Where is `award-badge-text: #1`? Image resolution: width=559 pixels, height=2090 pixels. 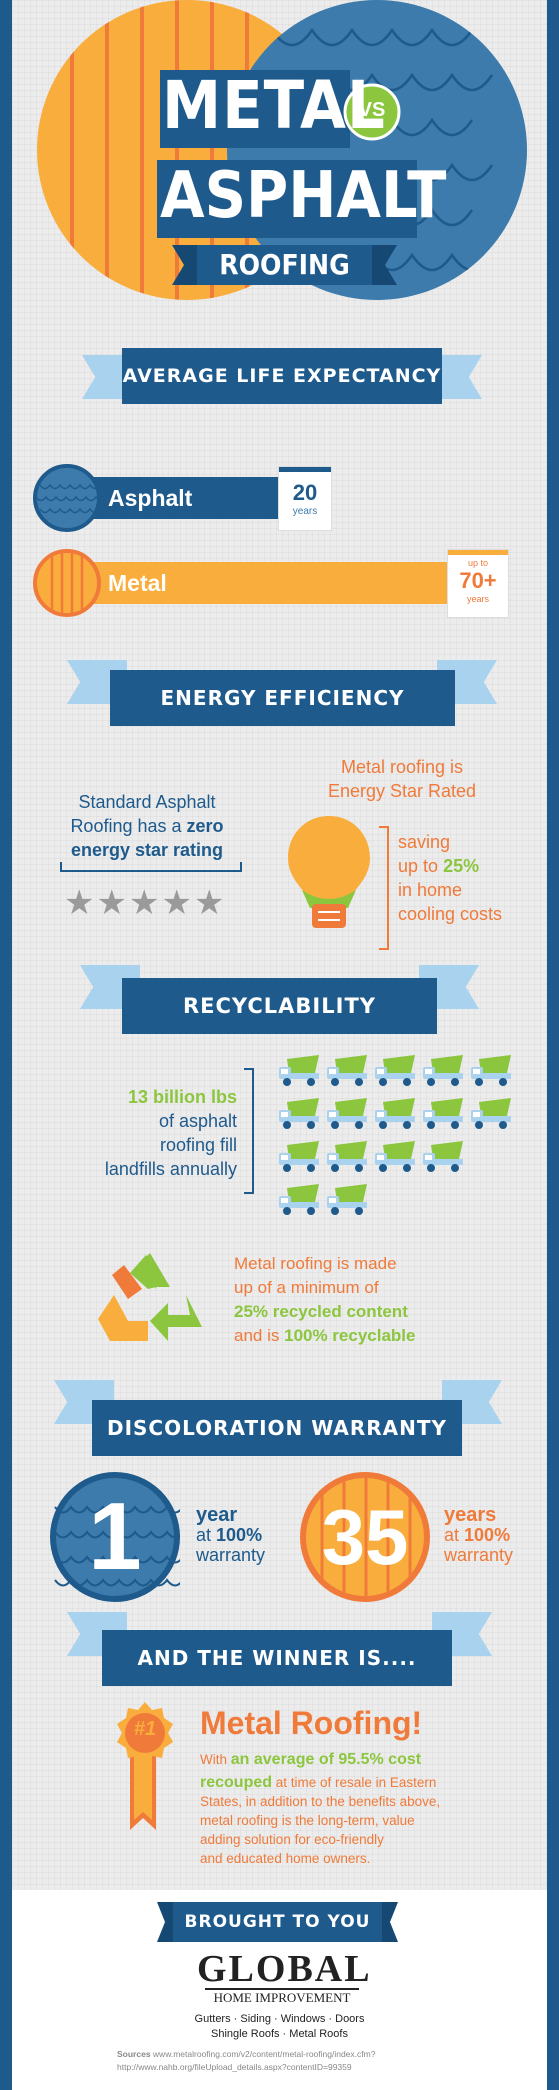
award-badge-text: #1 is located at coordinates (145, 1729).